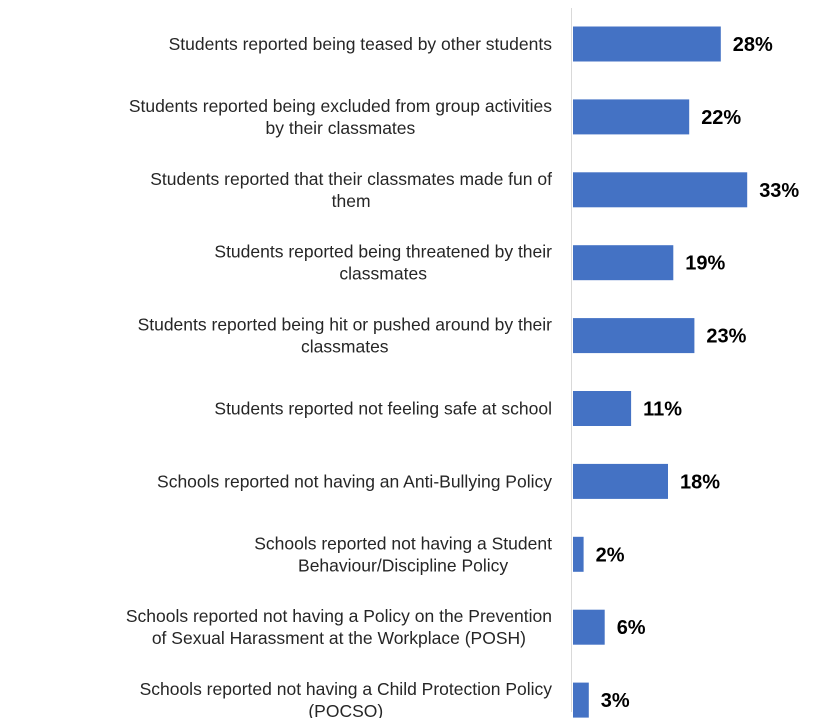  Describe the element at coordinates (662, 410) in the screenshot. I see `value-label: 11%` at that location.